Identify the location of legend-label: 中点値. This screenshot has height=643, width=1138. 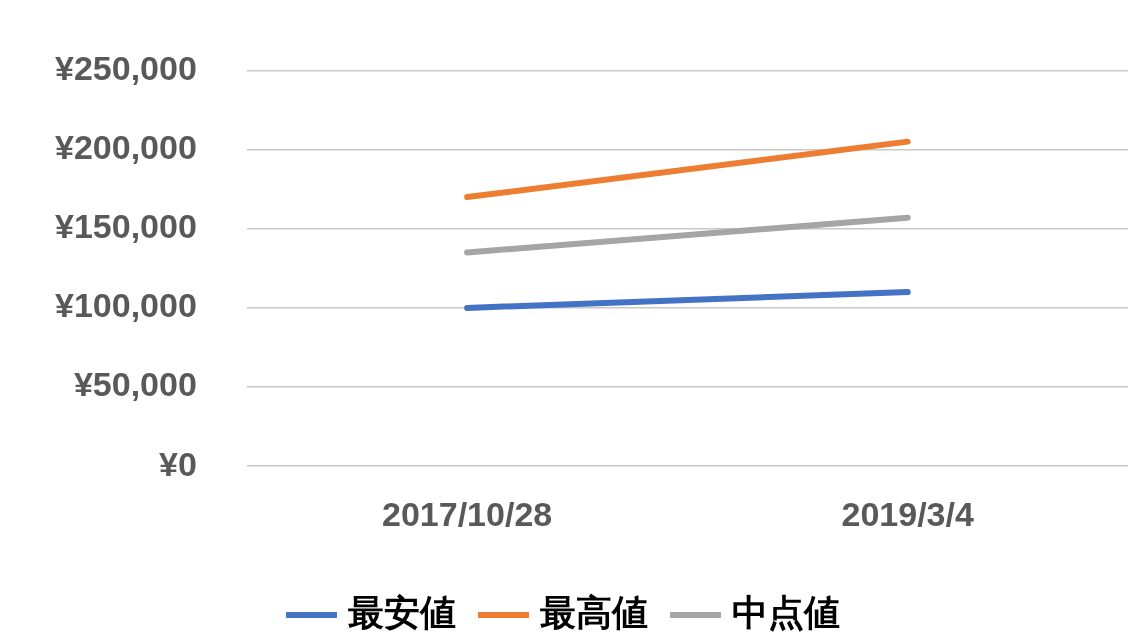
(785, 612).